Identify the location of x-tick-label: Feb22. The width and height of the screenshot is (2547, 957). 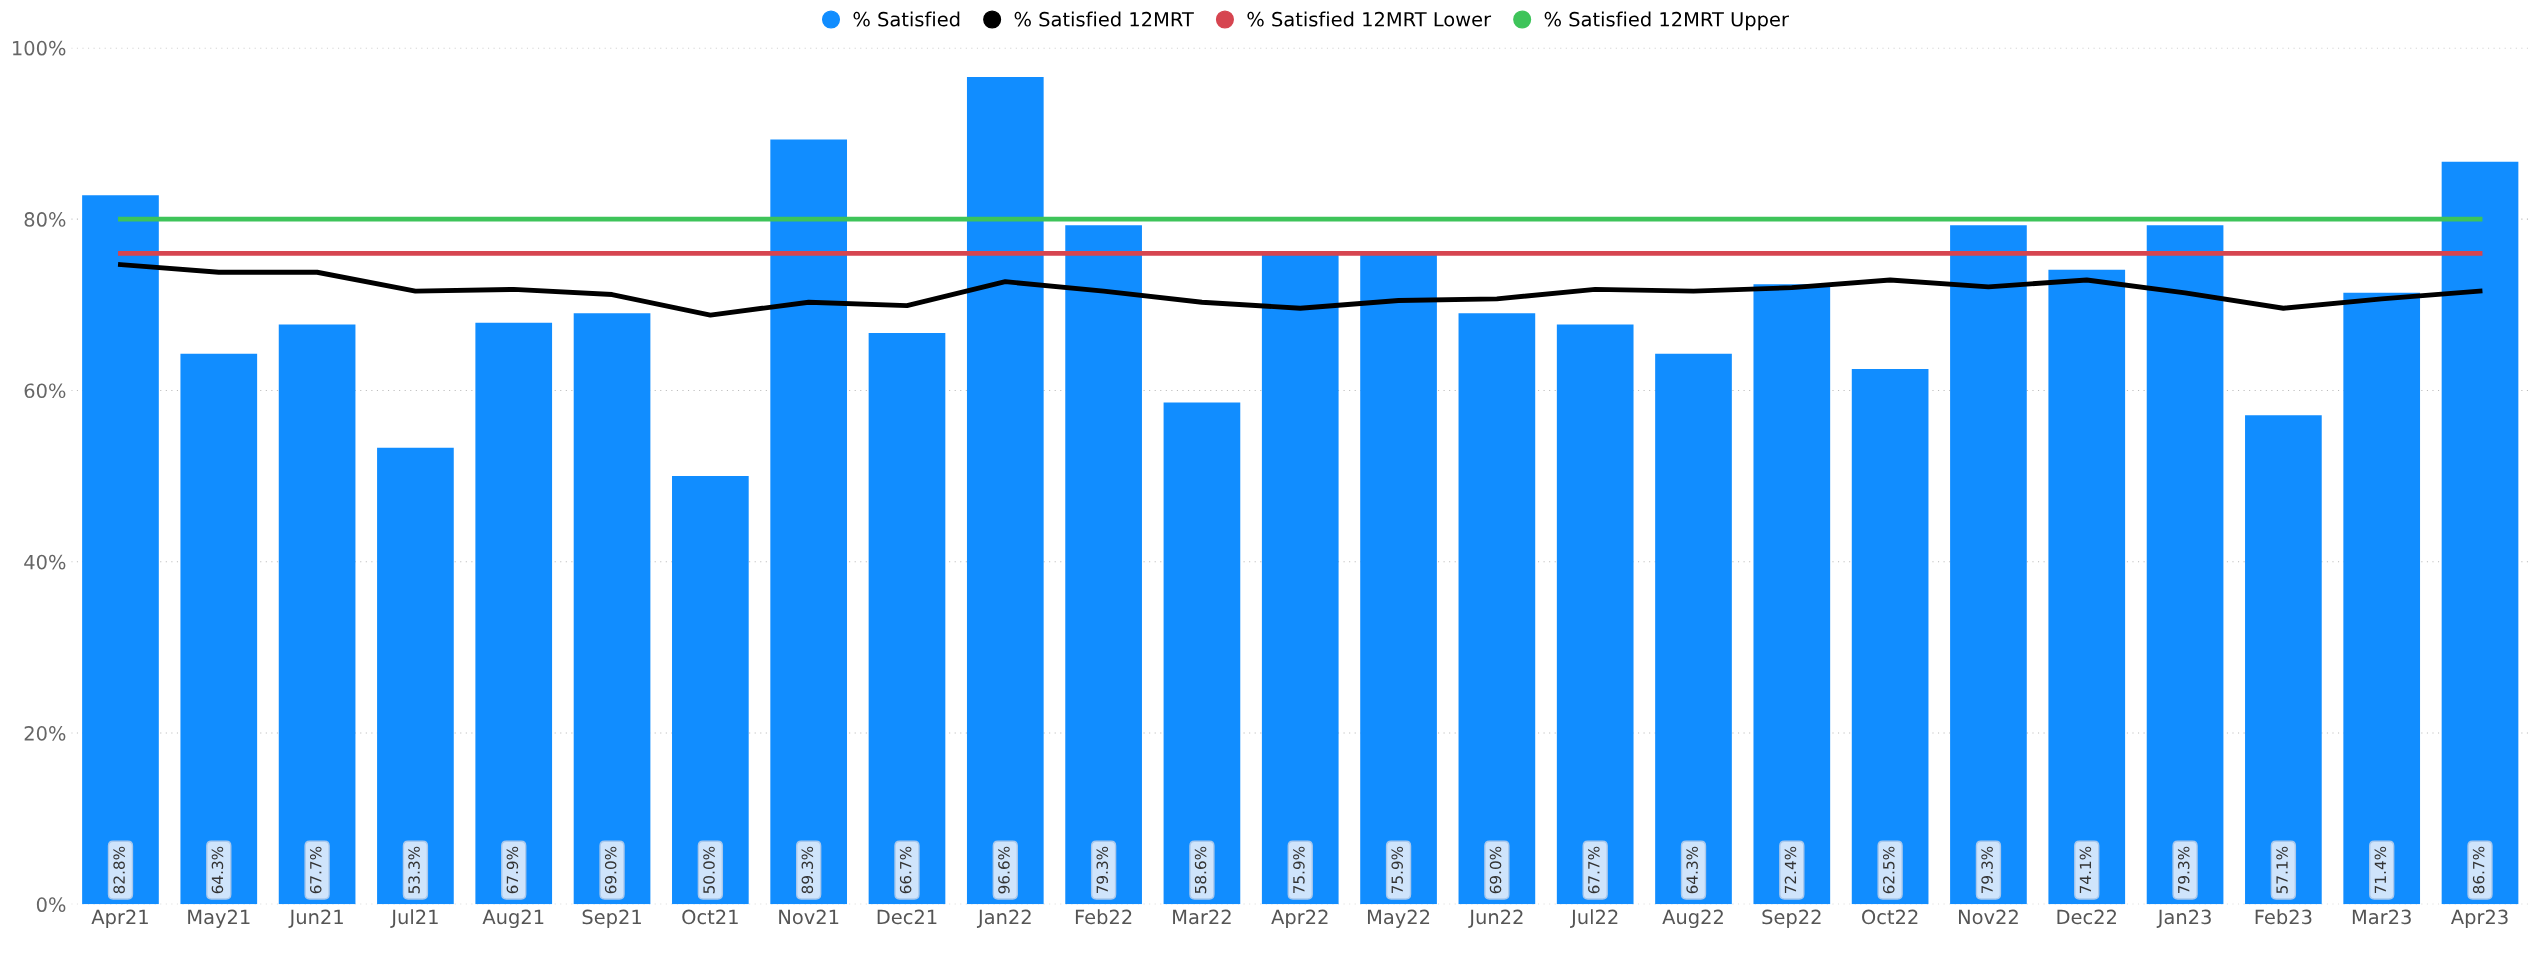
(1103, 917).